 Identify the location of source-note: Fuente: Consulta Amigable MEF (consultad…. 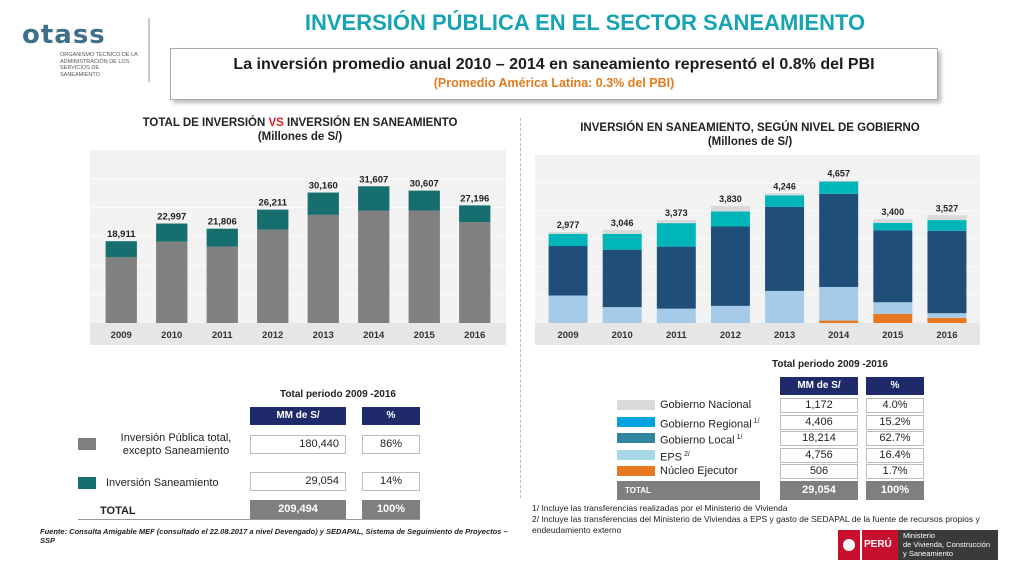
(274, 536).